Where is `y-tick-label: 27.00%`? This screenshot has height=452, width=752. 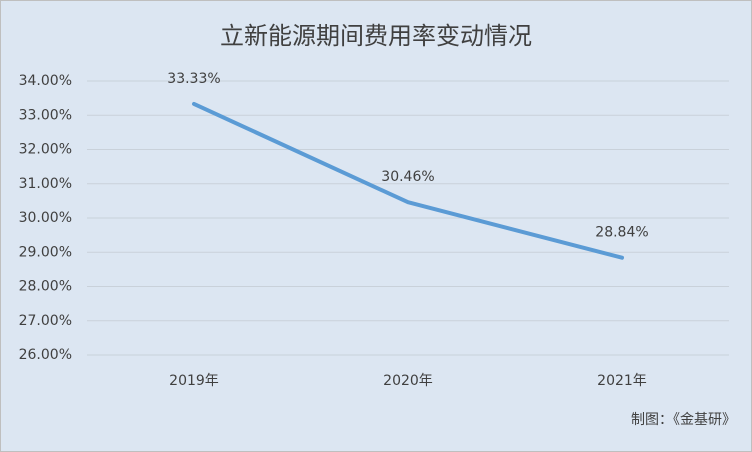 y-tick-label: 27.00% is located at coordinates (45, 321).